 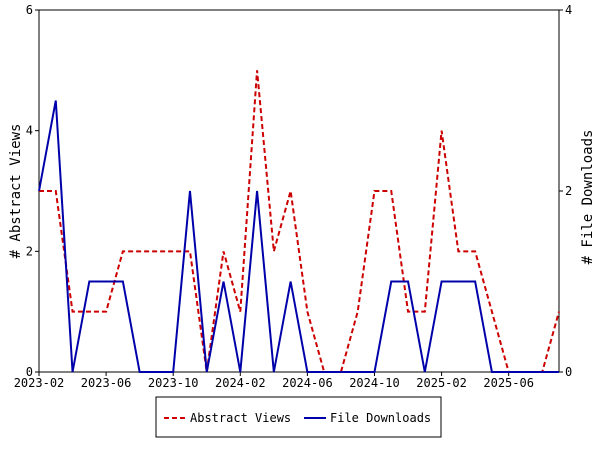 I want to click on left-tick-label: 2, so click(x=29, y=251).